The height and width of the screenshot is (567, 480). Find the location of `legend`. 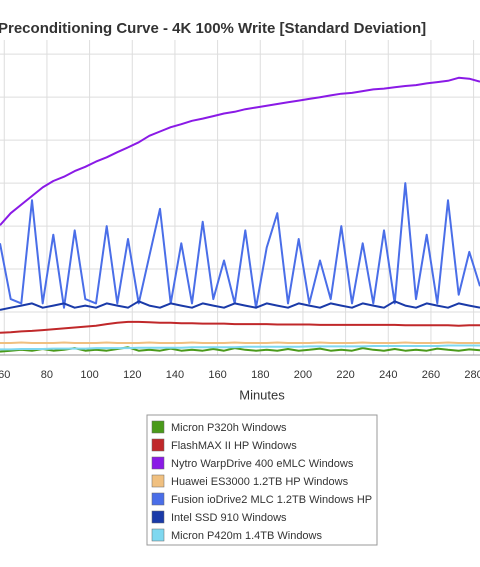

legend is located at coordinates (262, 480).